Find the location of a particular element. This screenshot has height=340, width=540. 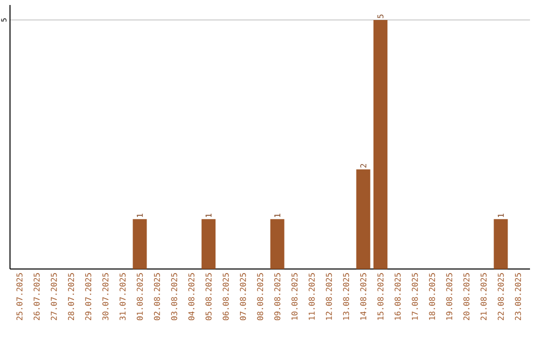

x-tick-label: 01.08.2025 is located at coordinates (139, 296).